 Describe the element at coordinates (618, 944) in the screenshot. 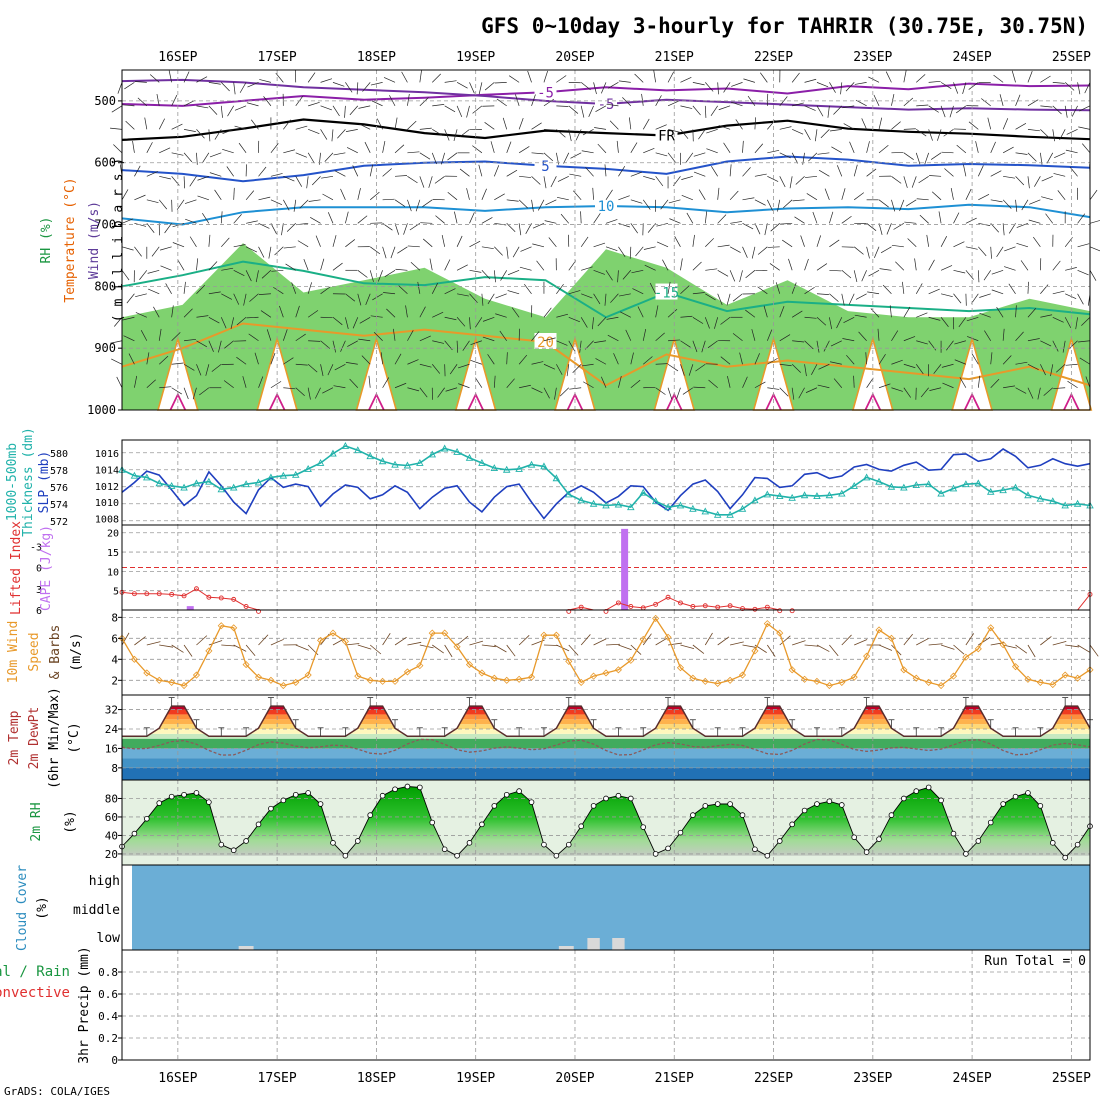

I see `low-cloud-bar` at that location.